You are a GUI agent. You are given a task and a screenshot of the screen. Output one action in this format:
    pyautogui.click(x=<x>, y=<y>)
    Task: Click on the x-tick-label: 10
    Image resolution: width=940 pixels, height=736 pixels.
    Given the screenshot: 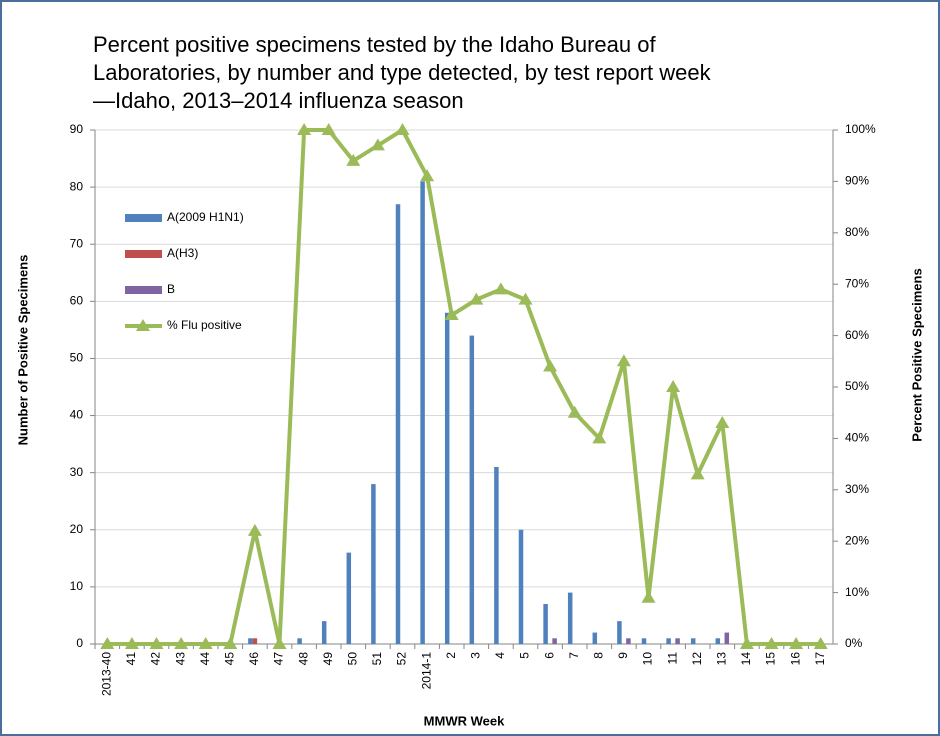 What is the action you would take?
    pyautogui.click(x=648, y=659)
    